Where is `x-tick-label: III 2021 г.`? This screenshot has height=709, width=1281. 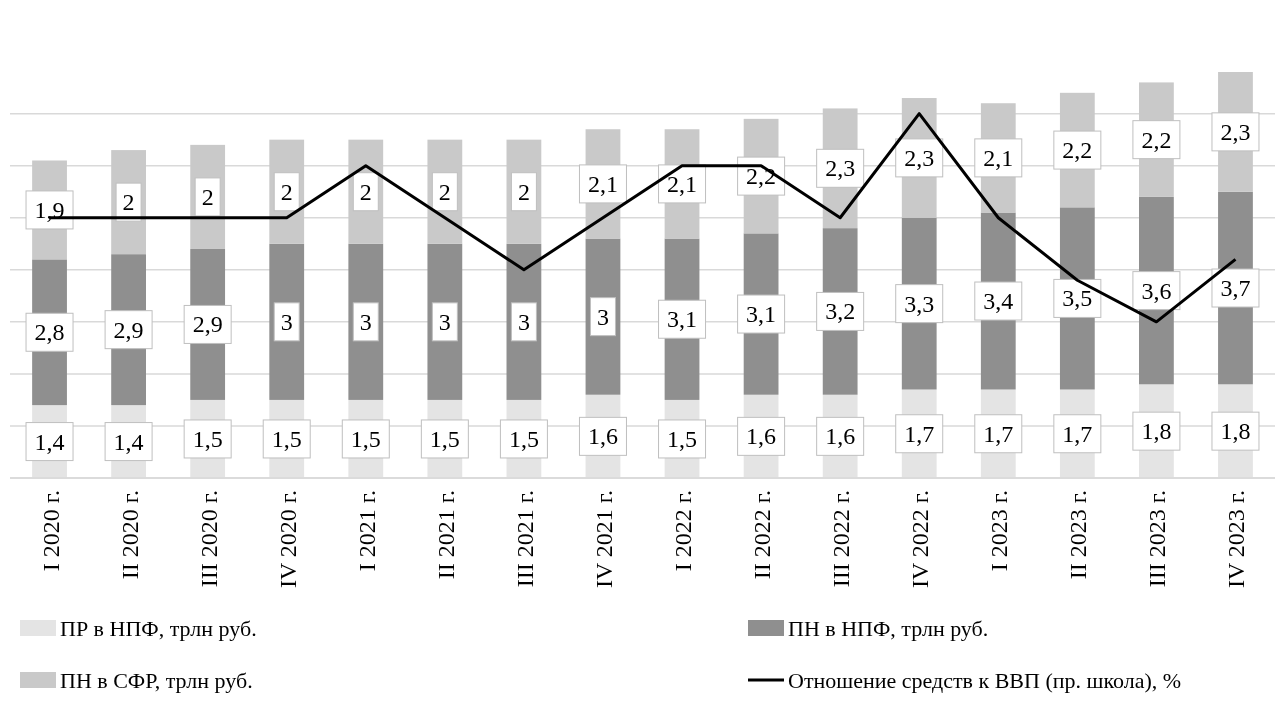
x-tick-label: III 2021 г. is located at coordinates (524, 539).